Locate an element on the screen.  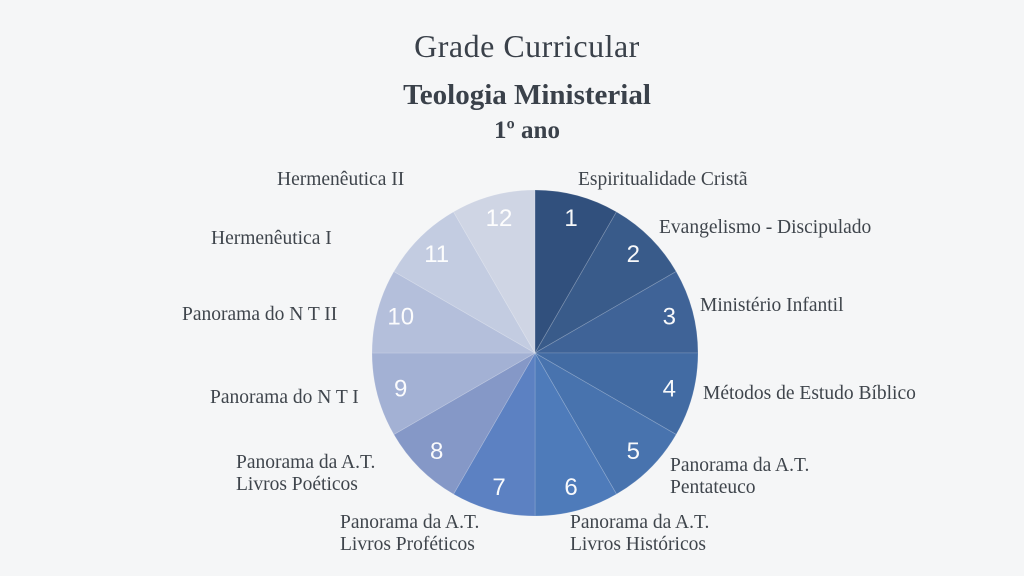
pie-slice-number-9: 9 is located at coordinates (400, 389).